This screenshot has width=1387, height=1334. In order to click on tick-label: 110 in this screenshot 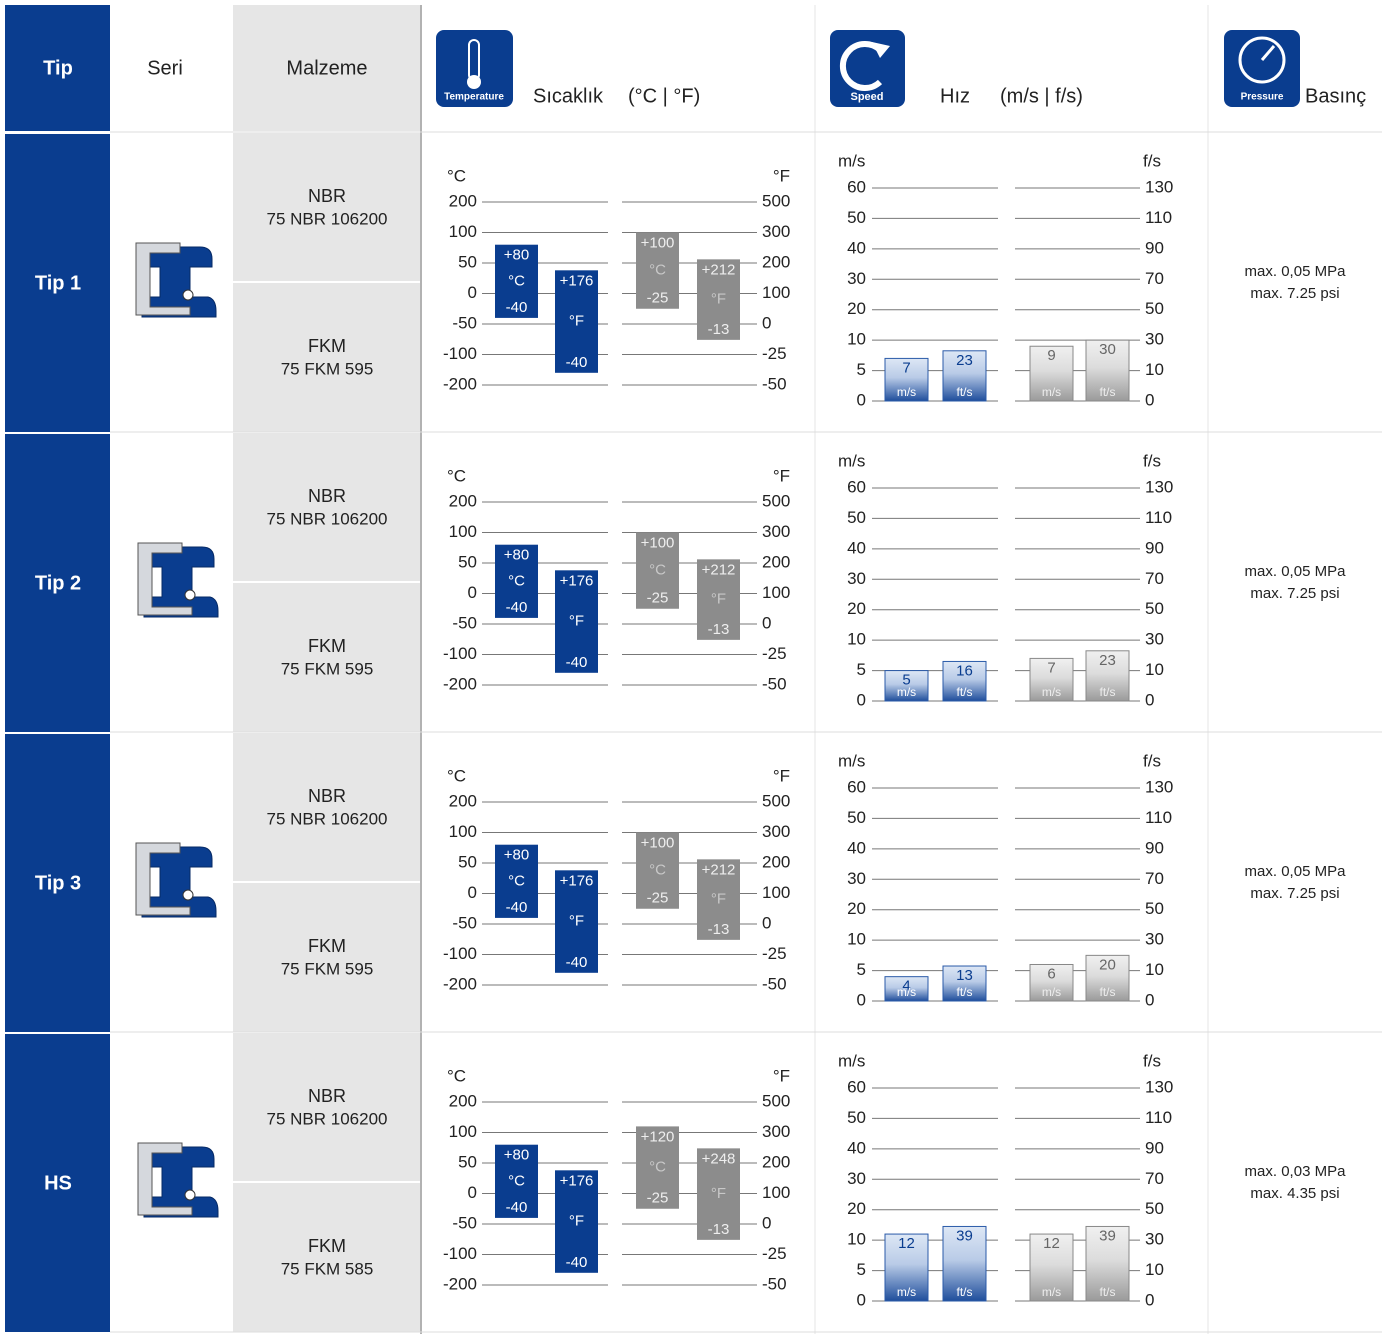, I will do `click(1158, 217)`.